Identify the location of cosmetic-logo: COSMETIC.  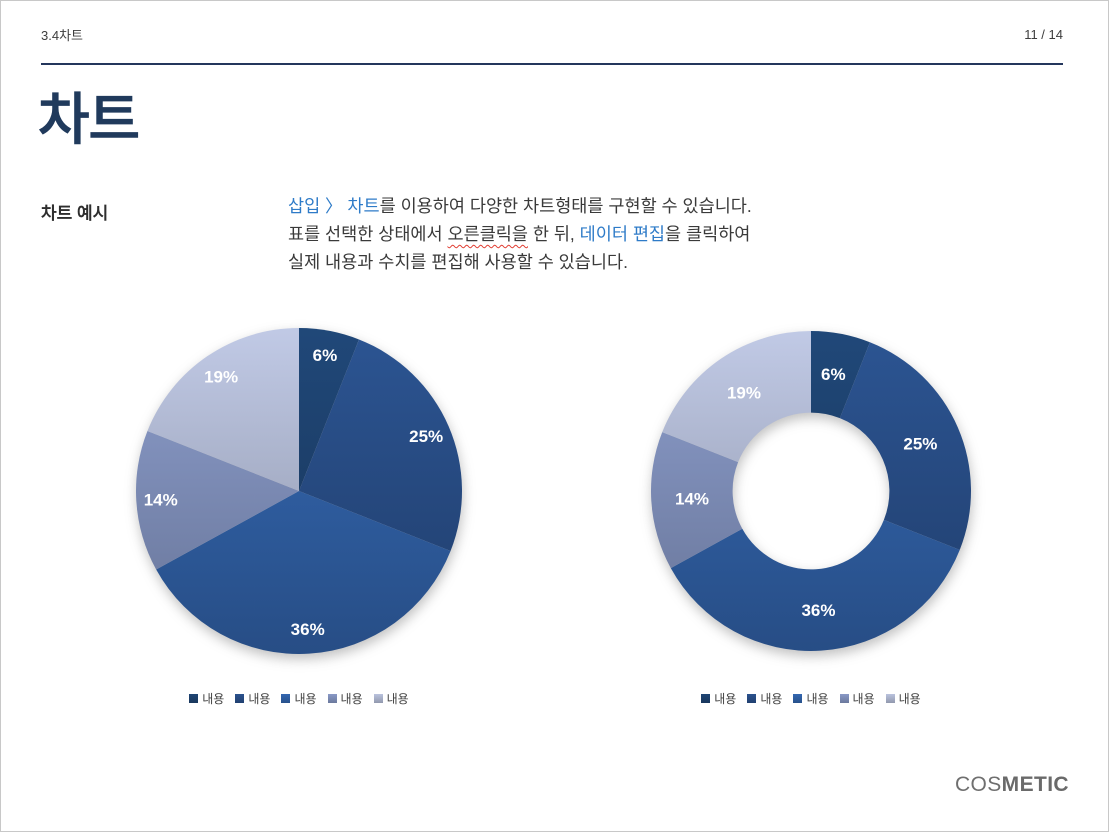
(1012, 785).